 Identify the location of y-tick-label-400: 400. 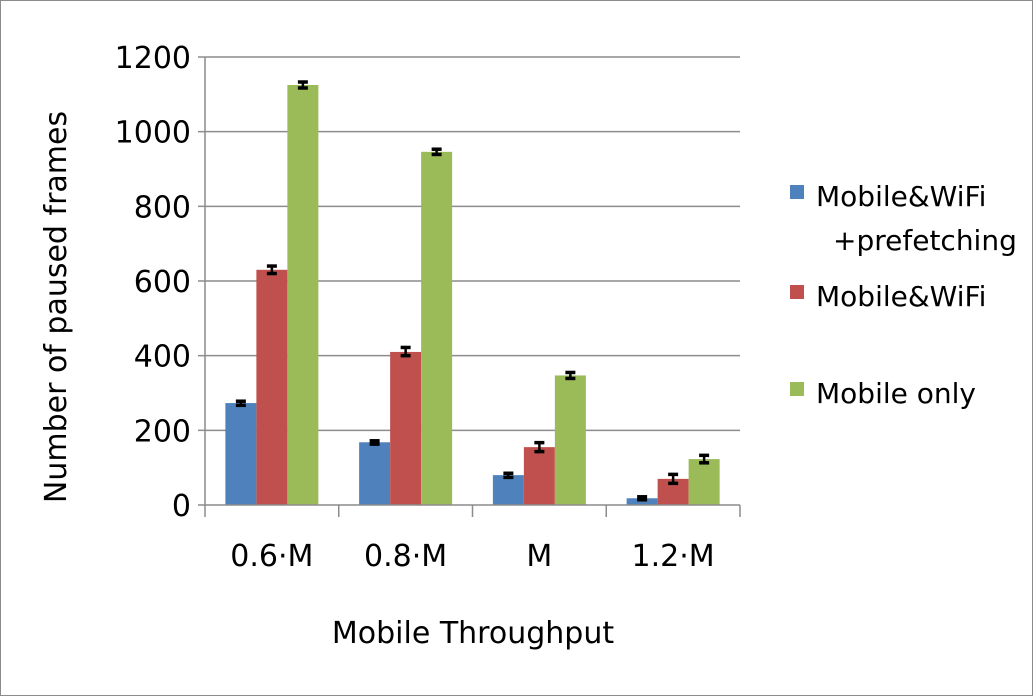
(162, 357).